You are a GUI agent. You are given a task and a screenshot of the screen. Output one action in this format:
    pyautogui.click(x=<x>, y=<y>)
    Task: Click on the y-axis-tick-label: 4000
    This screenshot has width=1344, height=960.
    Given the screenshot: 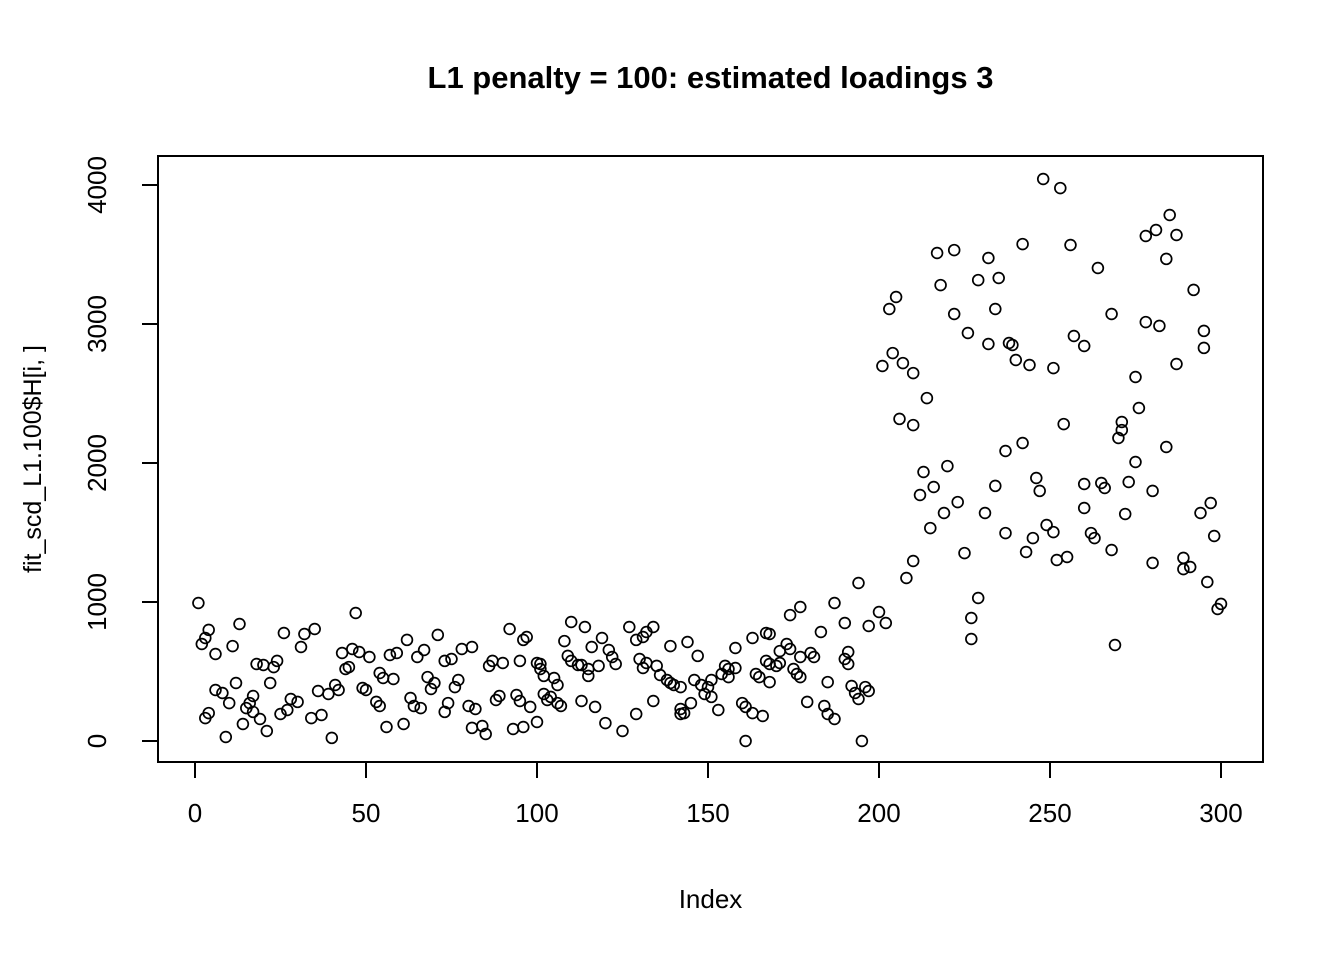 What is the action you would take?
    pyautogui.click(x=97, y=185)
    